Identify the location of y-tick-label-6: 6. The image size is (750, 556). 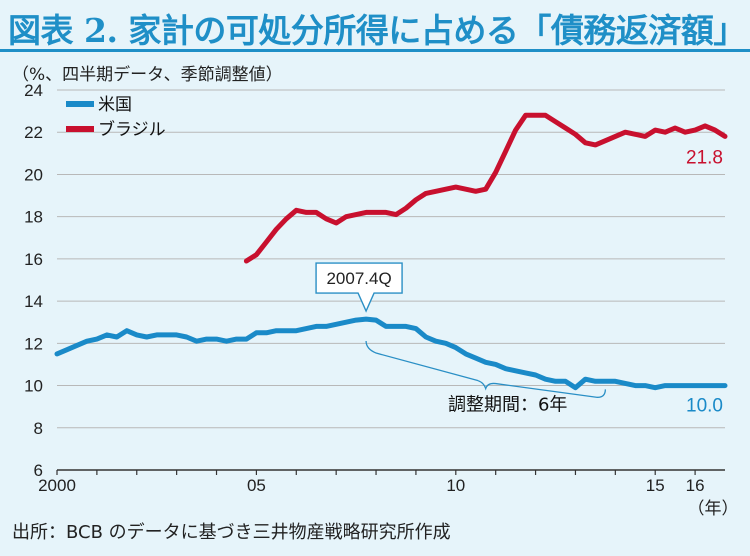
(38, 470).